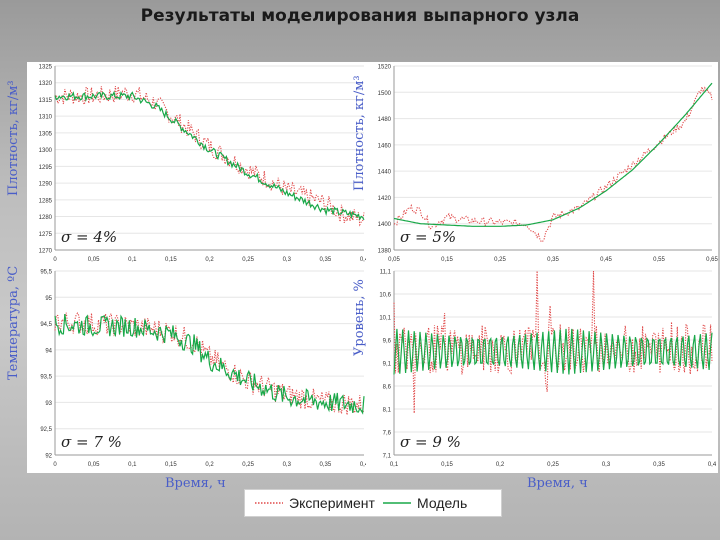 The image size is (720, 540). I want to click on y-tick-label: 94,5, so click(46, 325).